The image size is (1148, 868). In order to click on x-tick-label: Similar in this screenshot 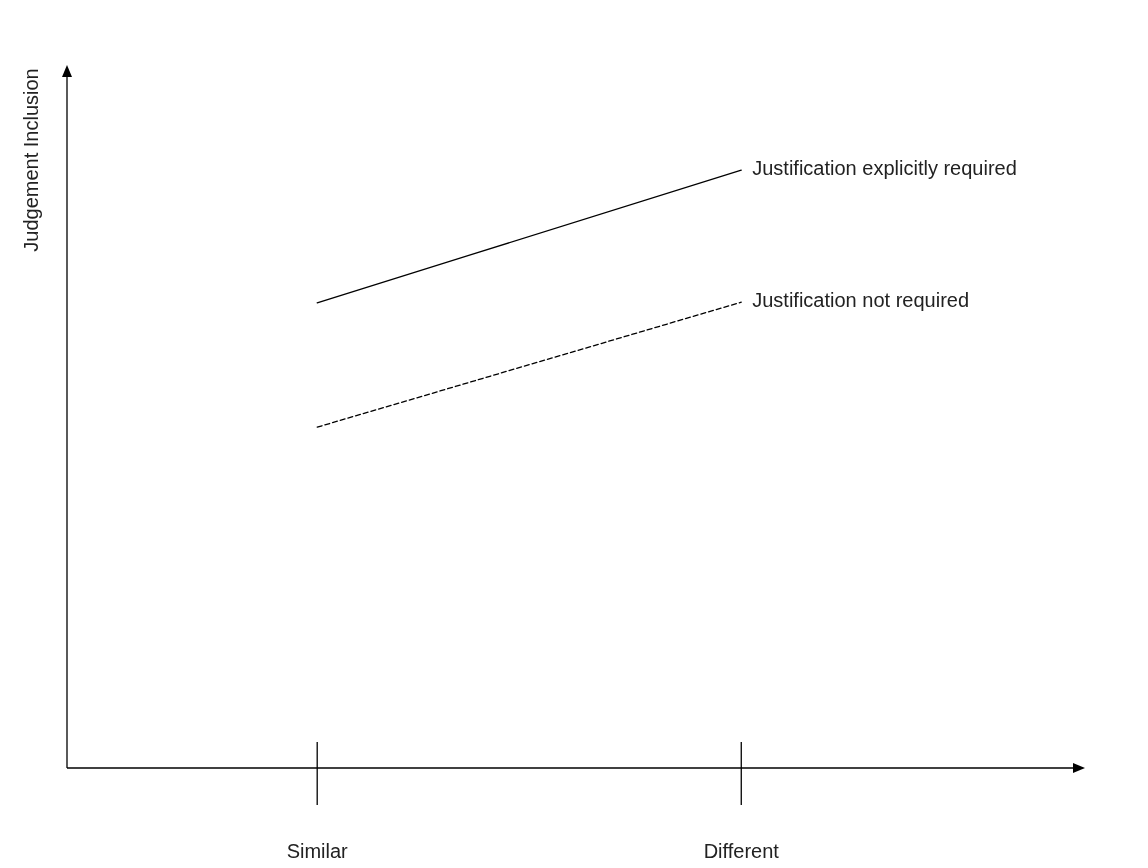, I will do `click(317, 851)`.